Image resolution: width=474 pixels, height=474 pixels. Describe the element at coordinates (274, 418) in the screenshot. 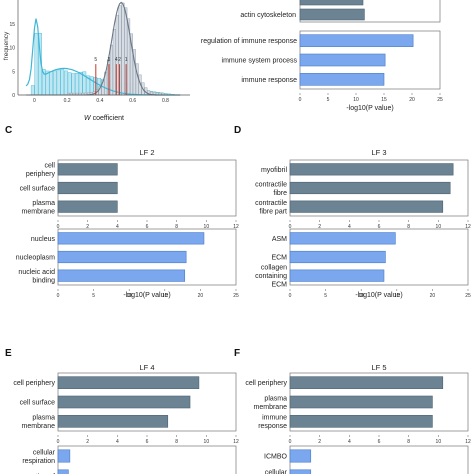

I see `category-label: immune` at that location.